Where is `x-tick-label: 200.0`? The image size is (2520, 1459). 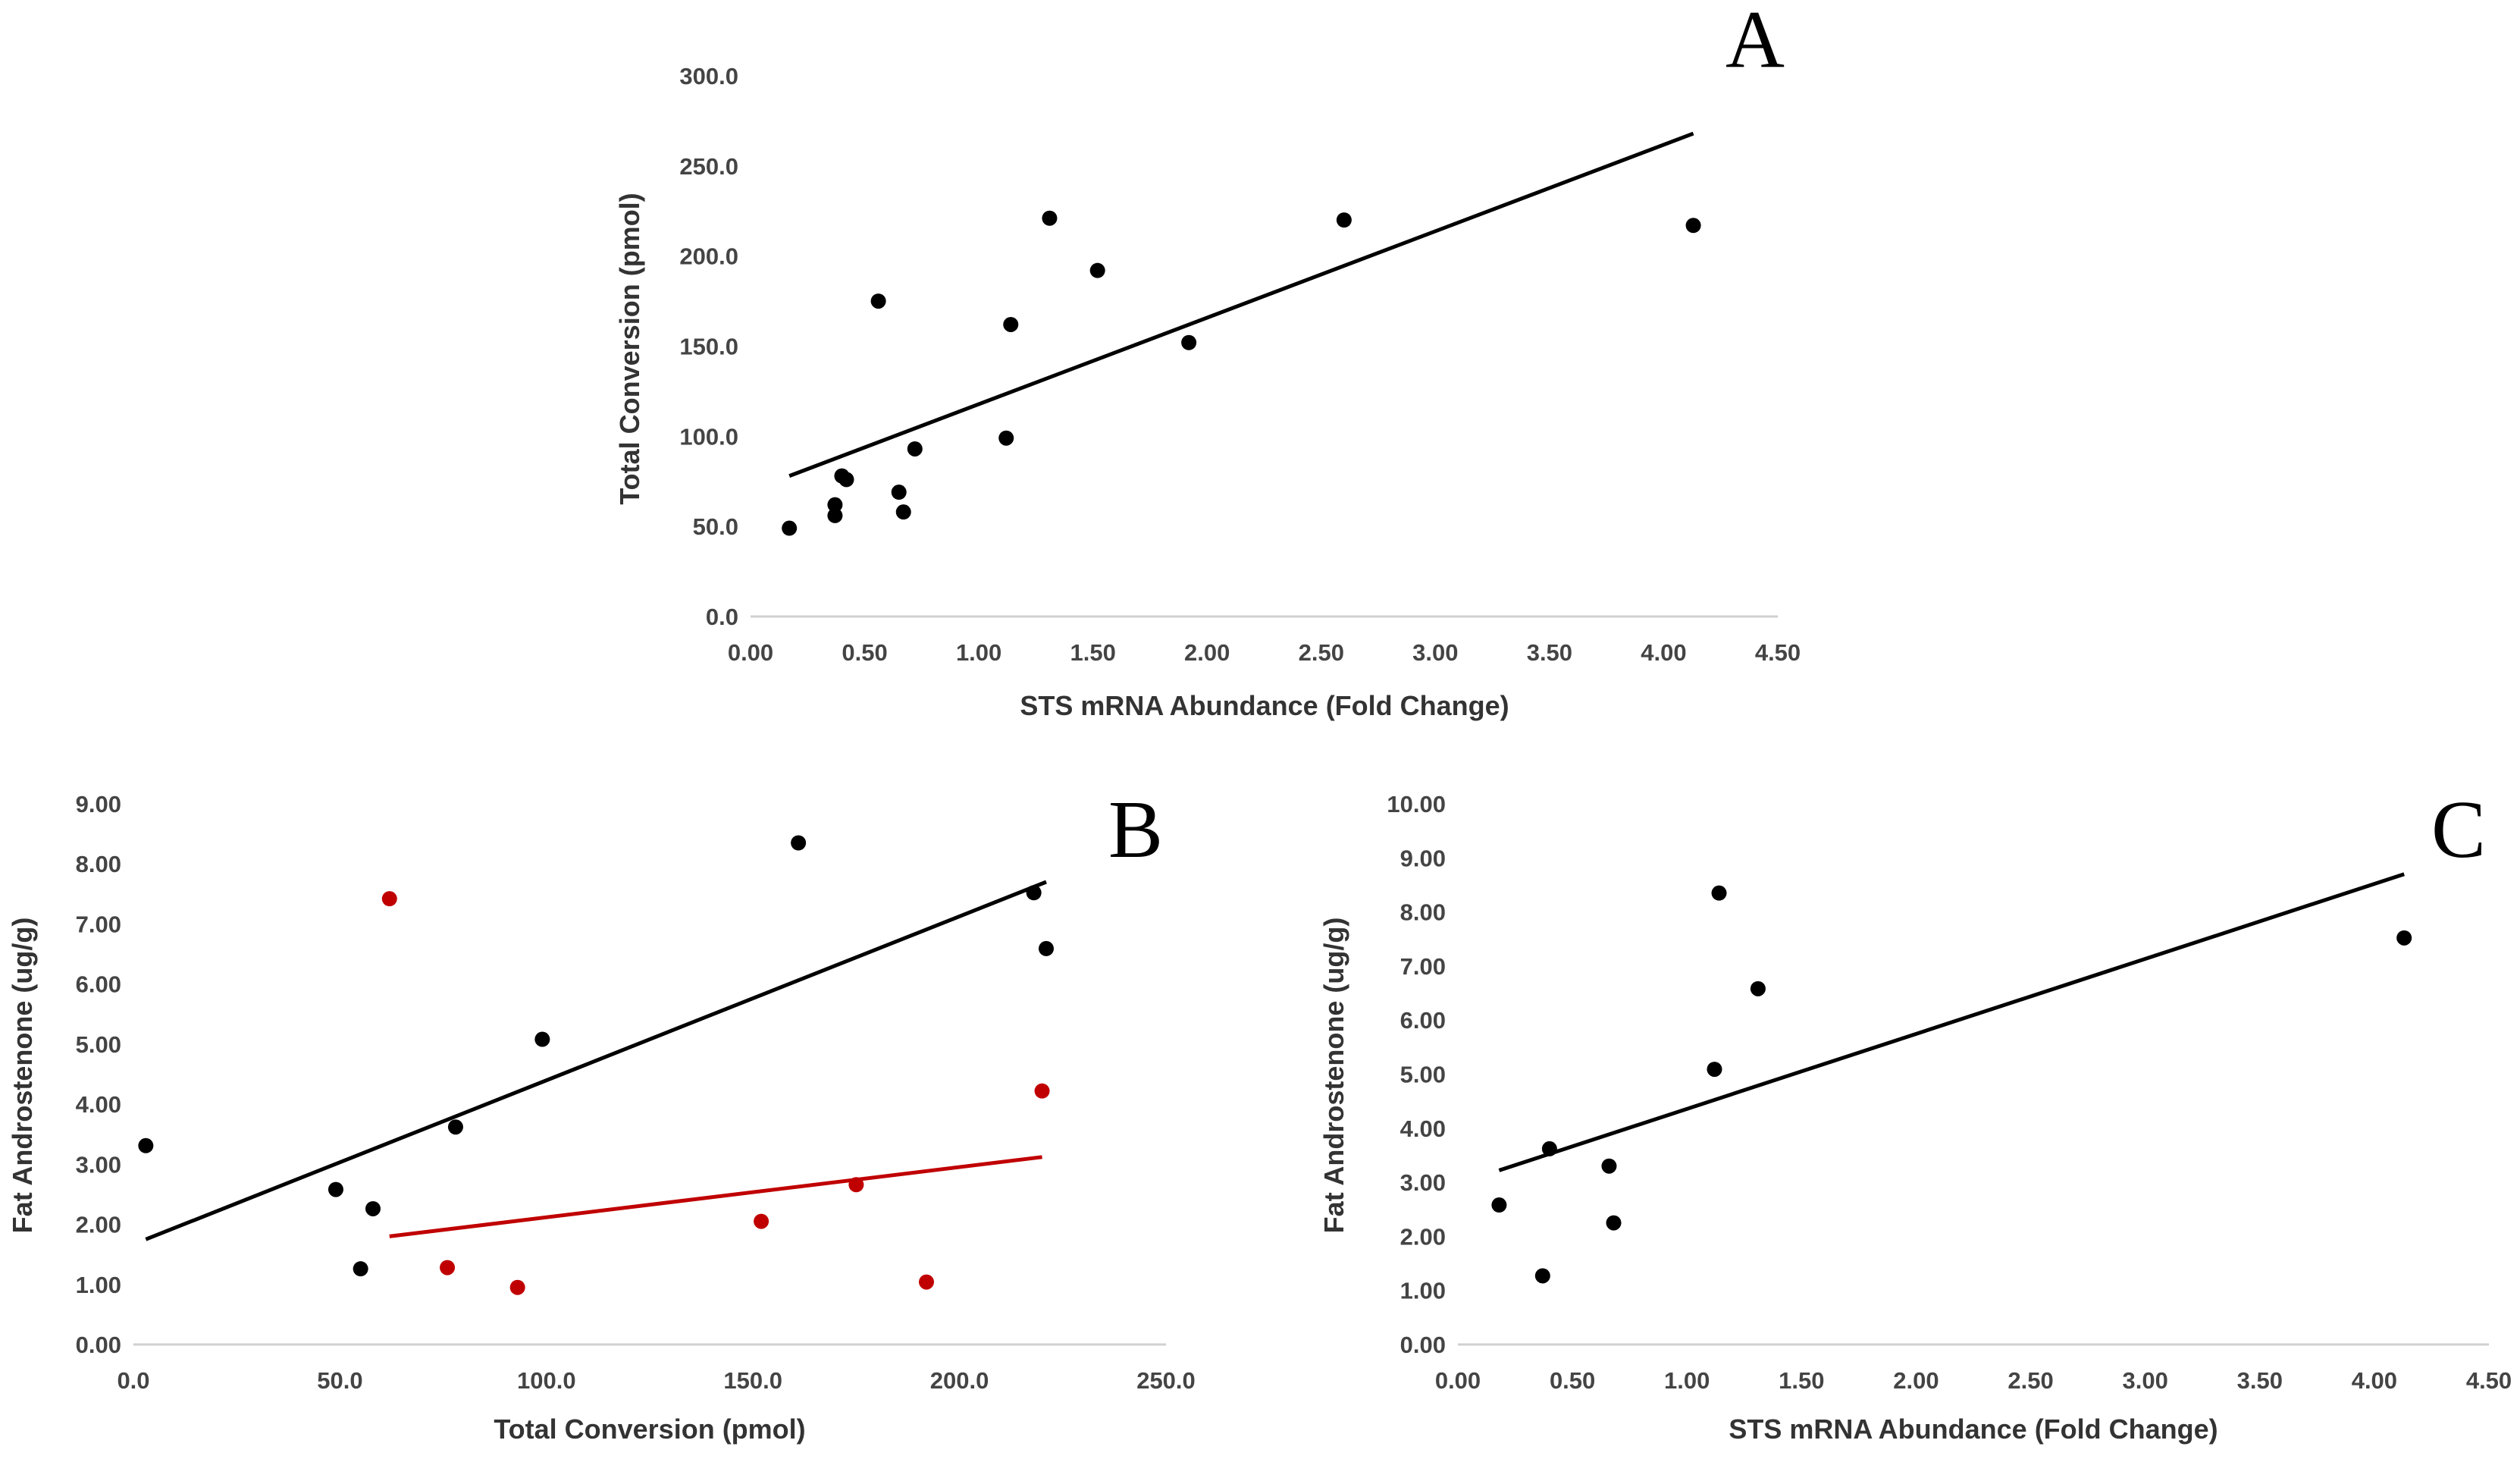
x-tick-label: 200.0 is located at coordinates (959, 1381).